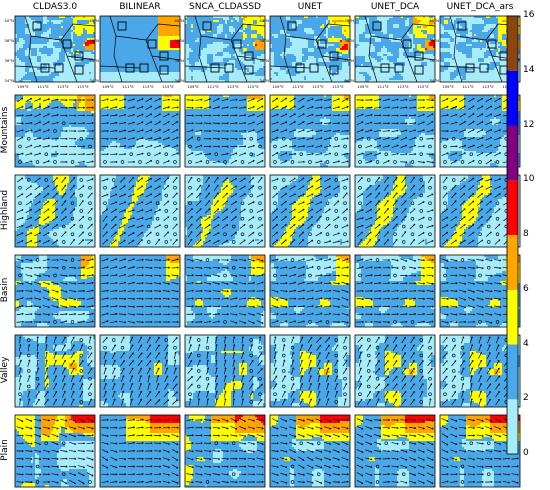 This screenshot has width=550, height=490. I want to click on lon-label: 109°E, so click(363, 86).